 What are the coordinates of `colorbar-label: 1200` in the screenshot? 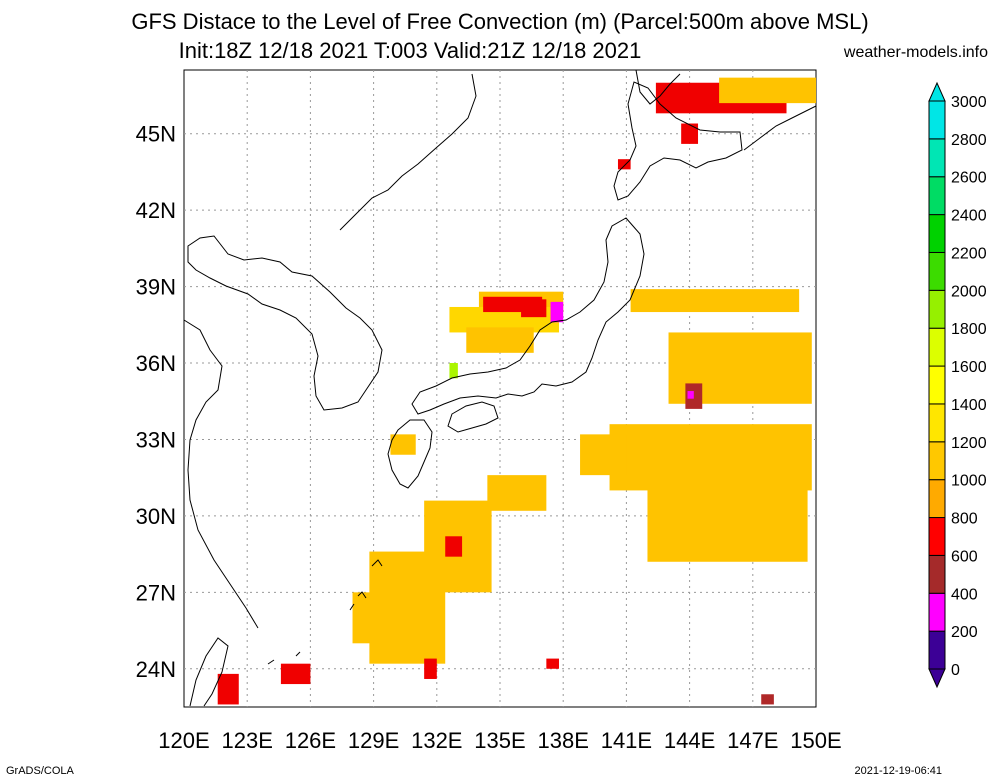 It's located at (969, 443).